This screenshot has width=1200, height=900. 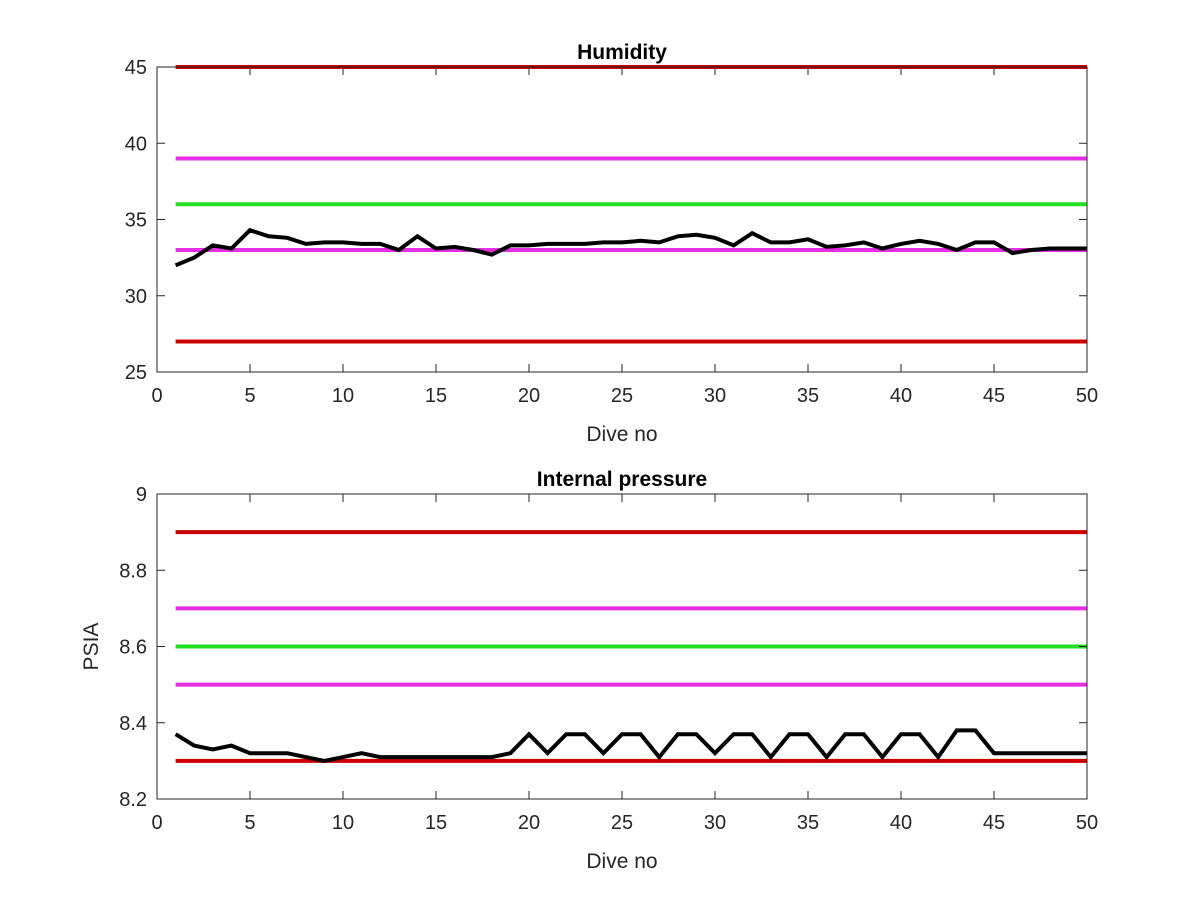 What do you see at coordinates (529, 823) in the screenshot?
I see `chart-2-x-tick-label: 20` at bounding box center [529, 823].